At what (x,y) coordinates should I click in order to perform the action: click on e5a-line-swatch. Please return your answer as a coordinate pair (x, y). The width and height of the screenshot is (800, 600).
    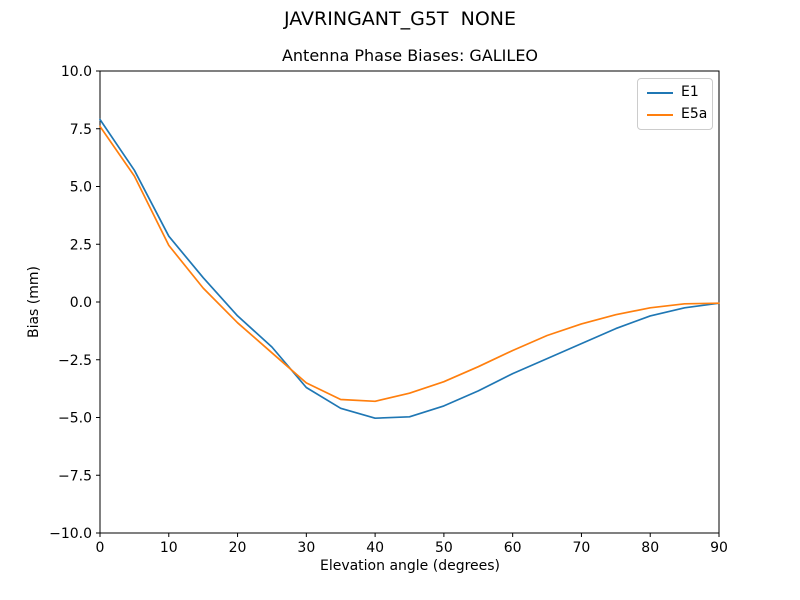
    Looking at the image, I should click on (660, 114).